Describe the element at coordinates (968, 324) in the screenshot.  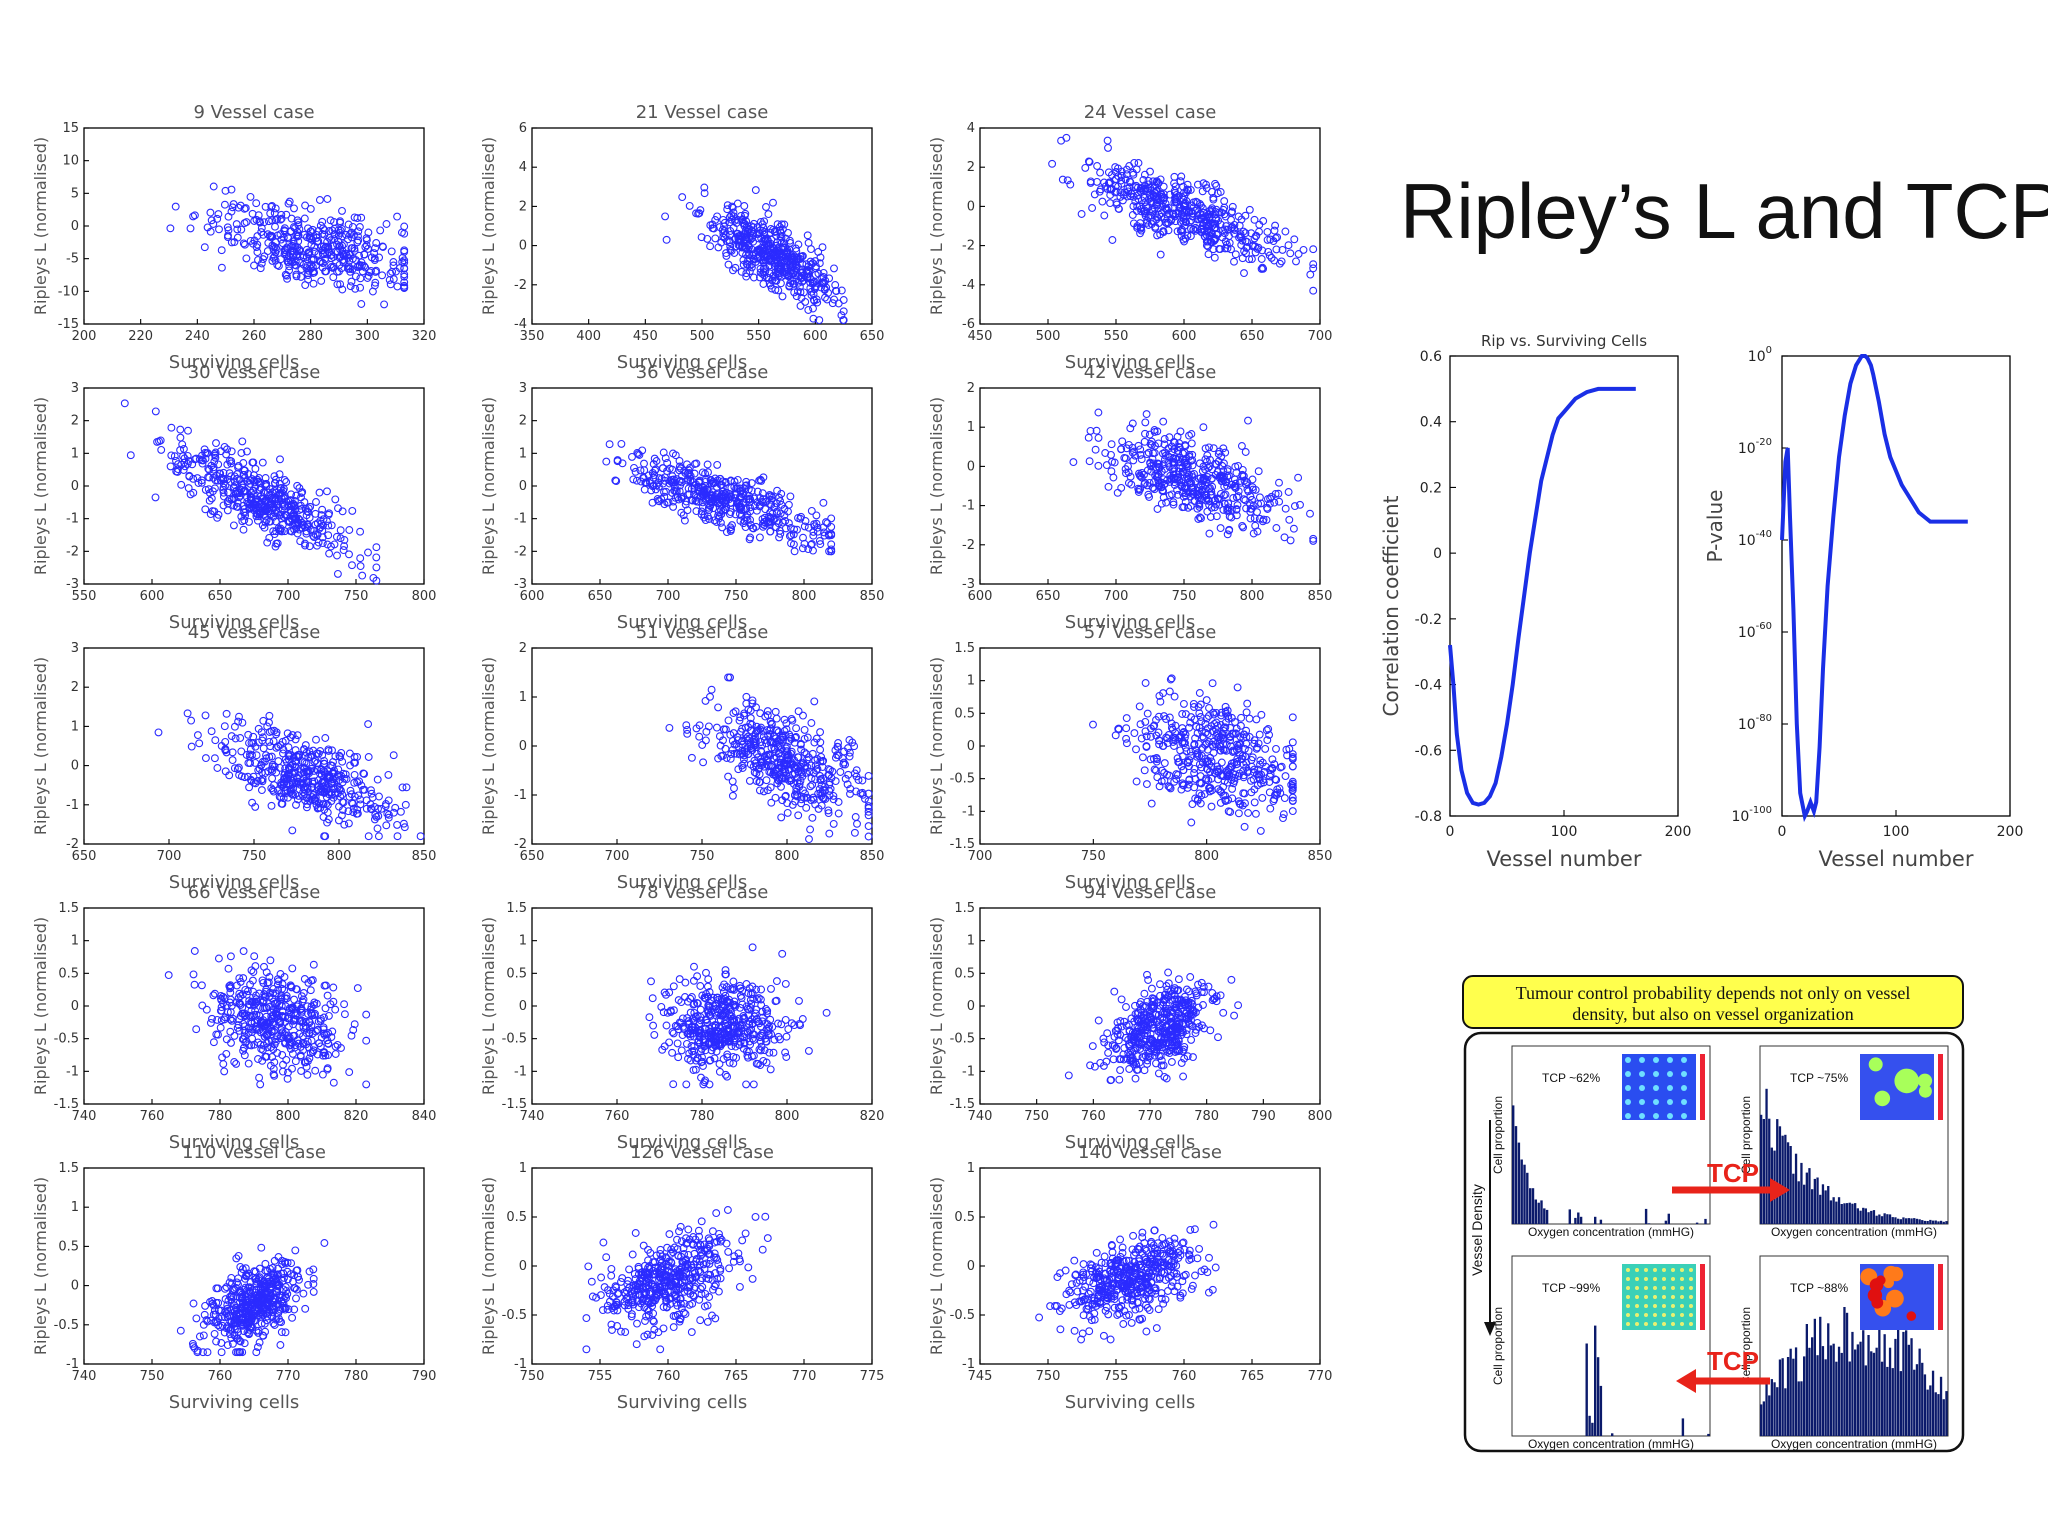
I see `y-tick-label: -6` at that location.